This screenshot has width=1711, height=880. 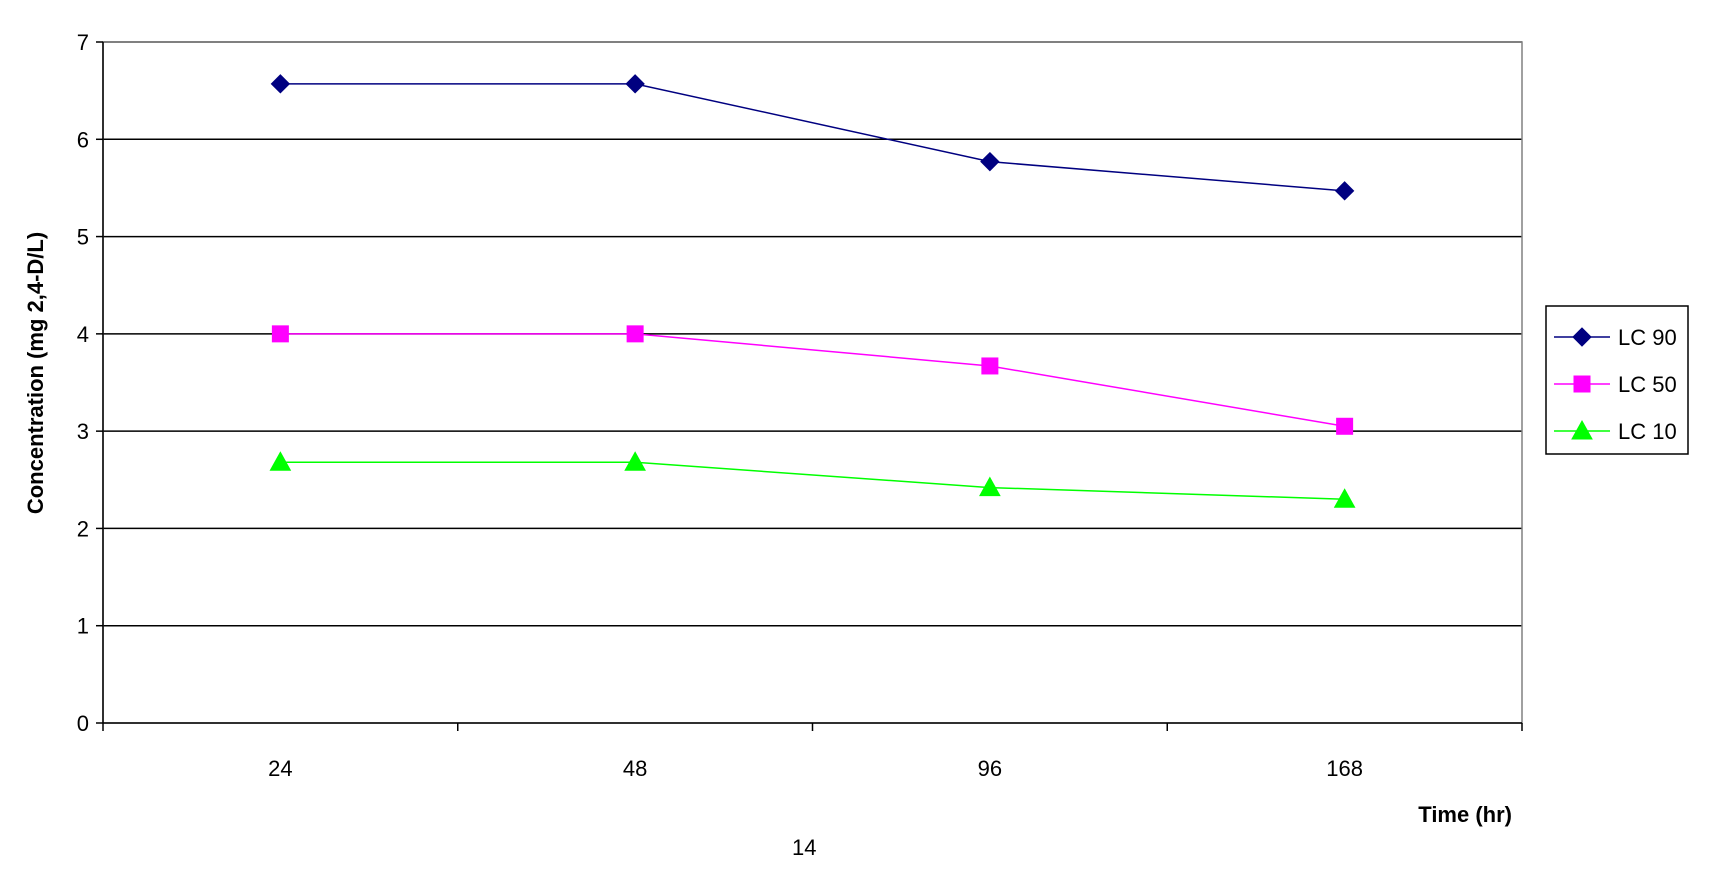 I want to click on legend-label: LC 90, so click(x=1647, y=337).